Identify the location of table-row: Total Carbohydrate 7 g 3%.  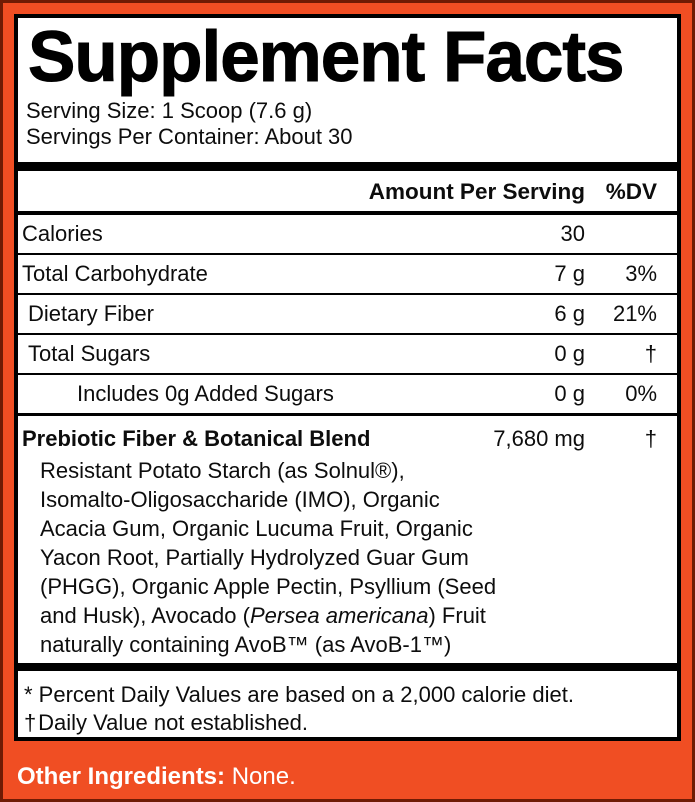
(347, 273).